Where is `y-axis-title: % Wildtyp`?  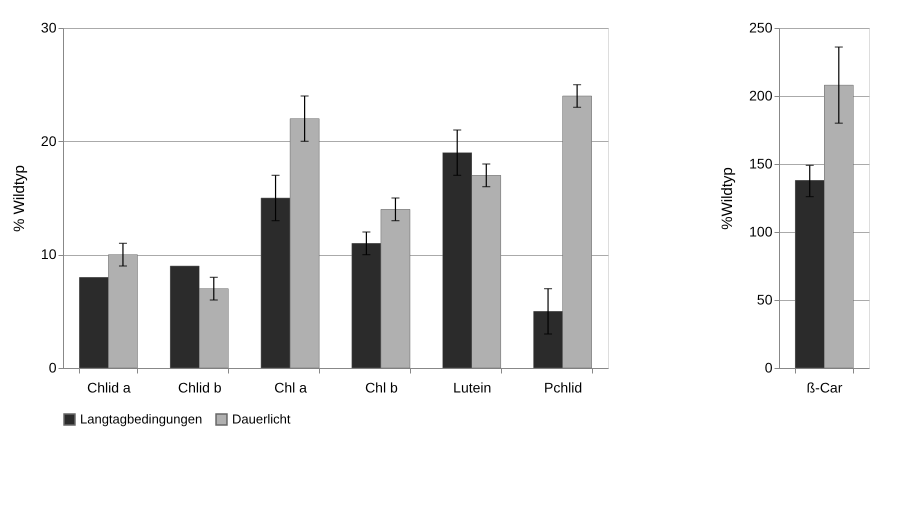
y-axis-title: % Wildtyp is located at coordinates (19, 198).